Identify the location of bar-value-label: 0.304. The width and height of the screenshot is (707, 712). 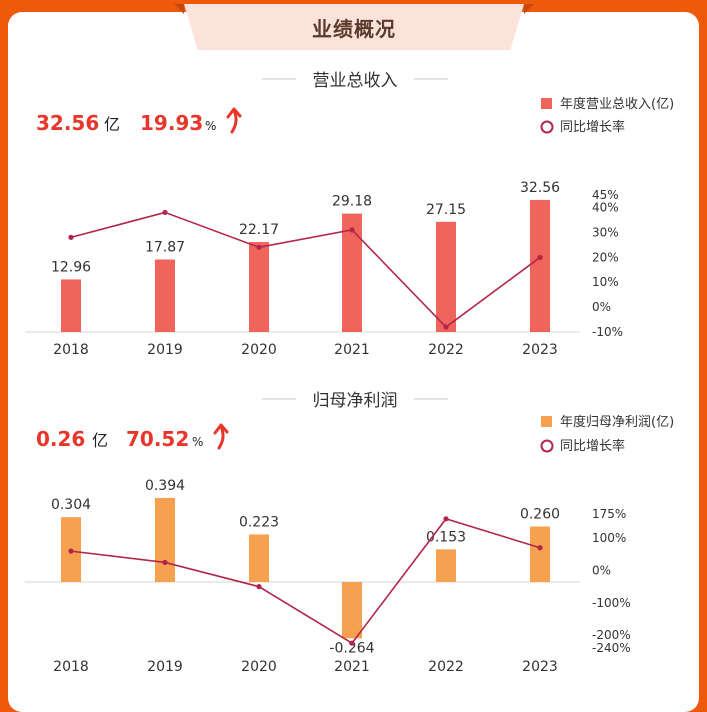
(71, 505).